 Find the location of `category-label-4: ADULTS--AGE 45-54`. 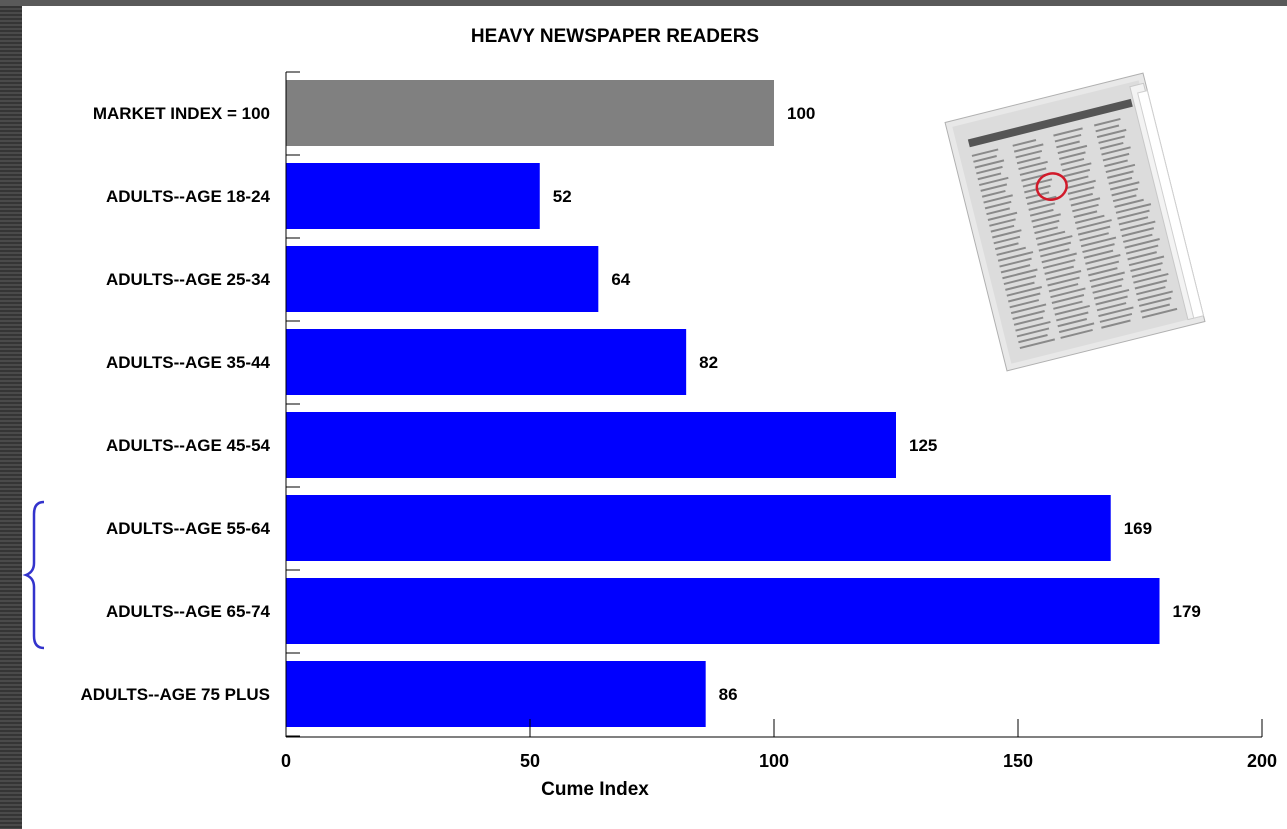

category-label-4: ADULTS--AGE 45-54 is located at coordinates (188, 445).